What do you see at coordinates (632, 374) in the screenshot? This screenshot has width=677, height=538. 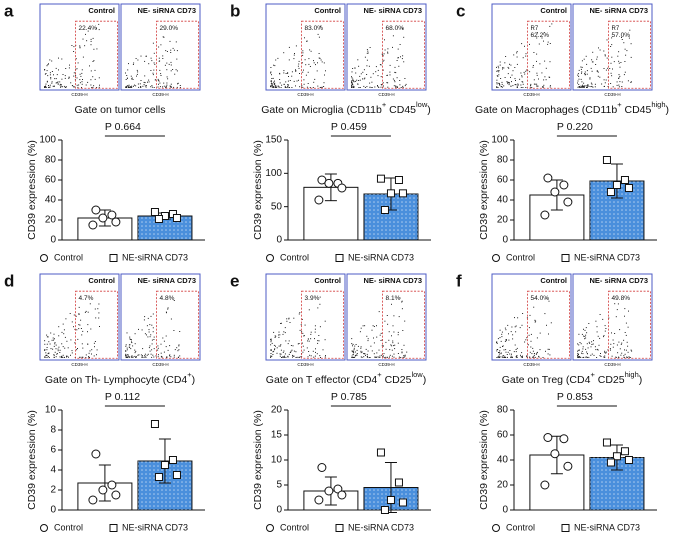 I see `caption-part: high` at bounding box center [632, 374].